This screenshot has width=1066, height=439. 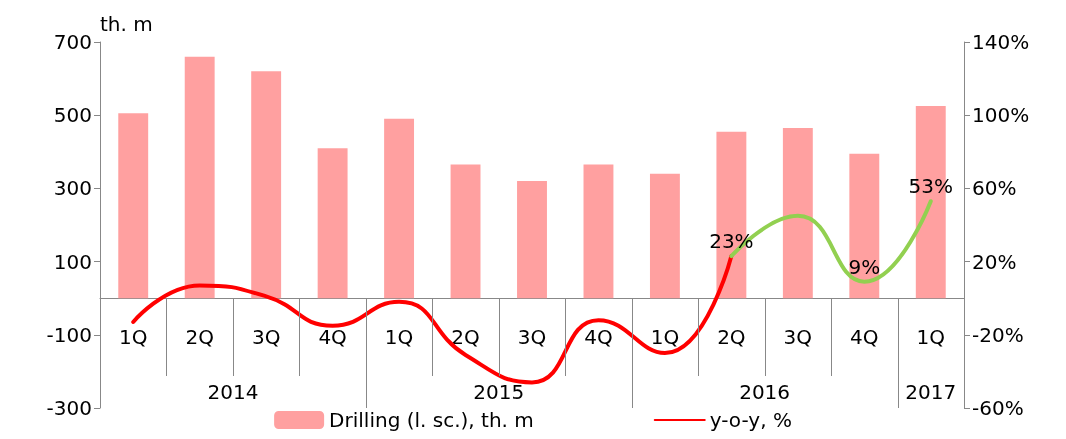 I want to click on y2-tick-label: -20%, so click(x=998, y=334).